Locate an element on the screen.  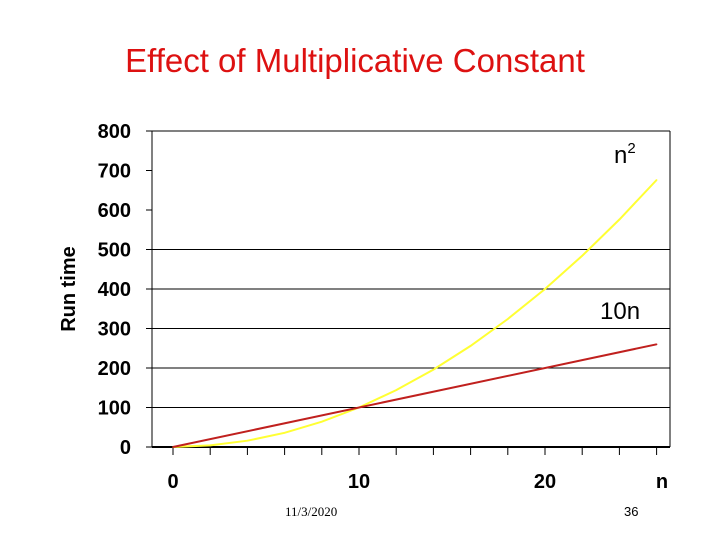
series-label: 10n is located at coordinates (620, 311).